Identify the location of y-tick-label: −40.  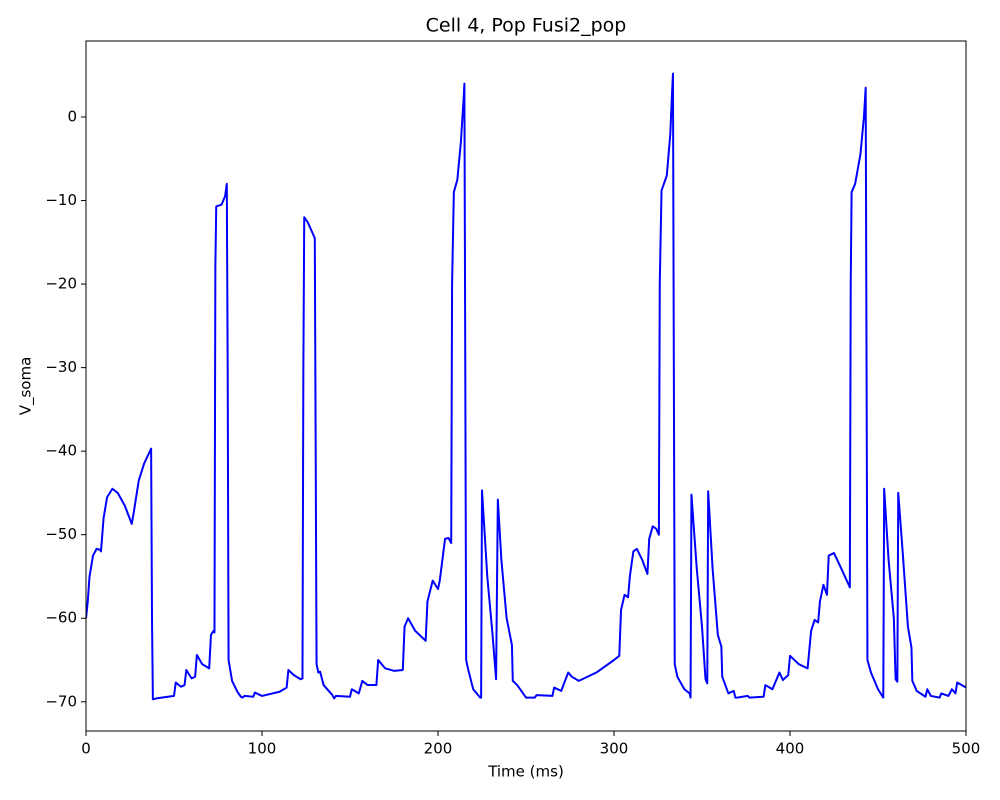
(61, 451).